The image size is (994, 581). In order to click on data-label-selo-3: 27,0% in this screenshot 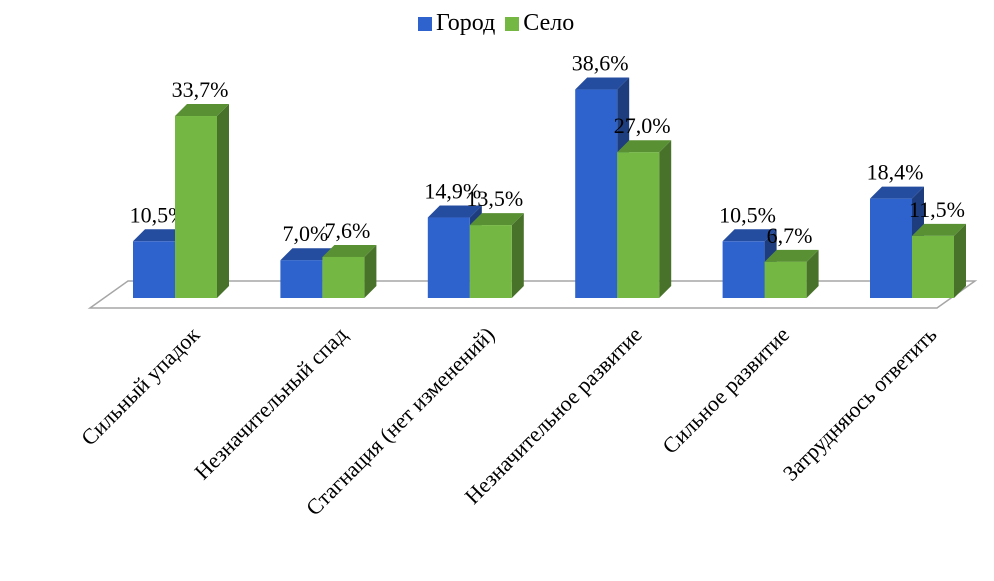, I will do `click(642, 125)`.